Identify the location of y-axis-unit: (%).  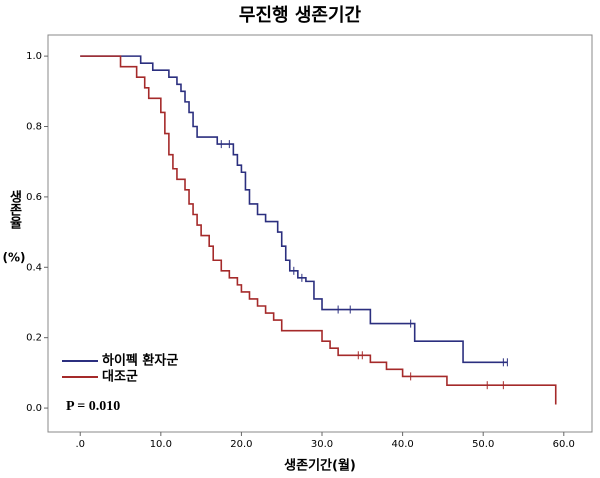
(14, 258).